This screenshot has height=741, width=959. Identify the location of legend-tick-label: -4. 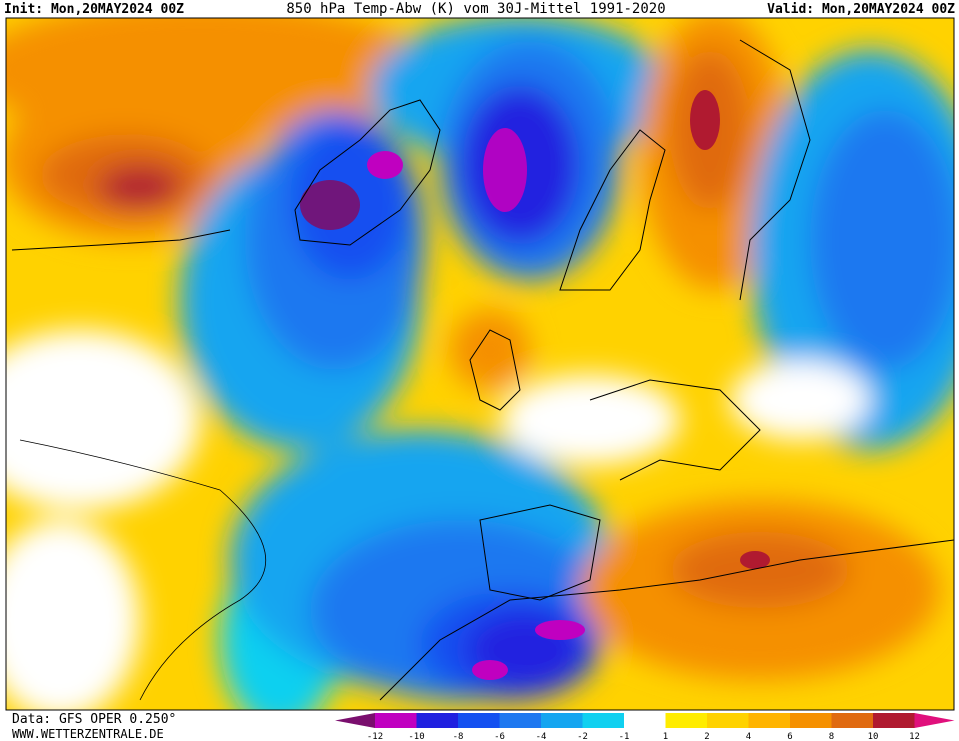
(541, 736).